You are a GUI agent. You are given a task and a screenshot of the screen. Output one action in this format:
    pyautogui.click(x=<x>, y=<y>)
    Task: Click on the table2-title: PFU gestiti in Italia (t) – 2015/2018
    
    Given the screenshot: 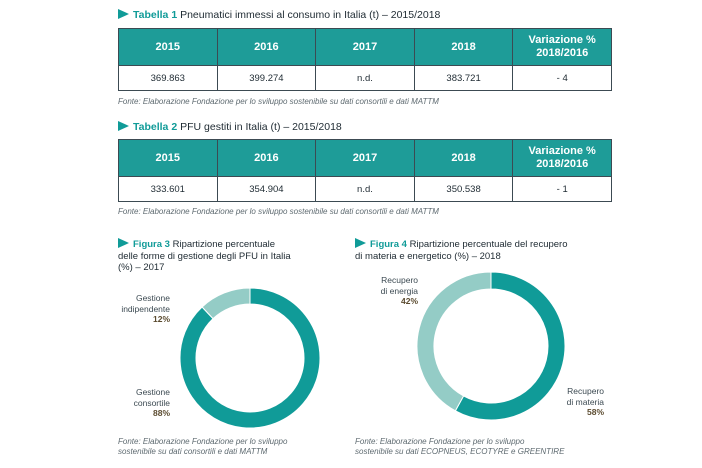 What is the action you would take?
    pyautogui.click(x=261, y=127)
    